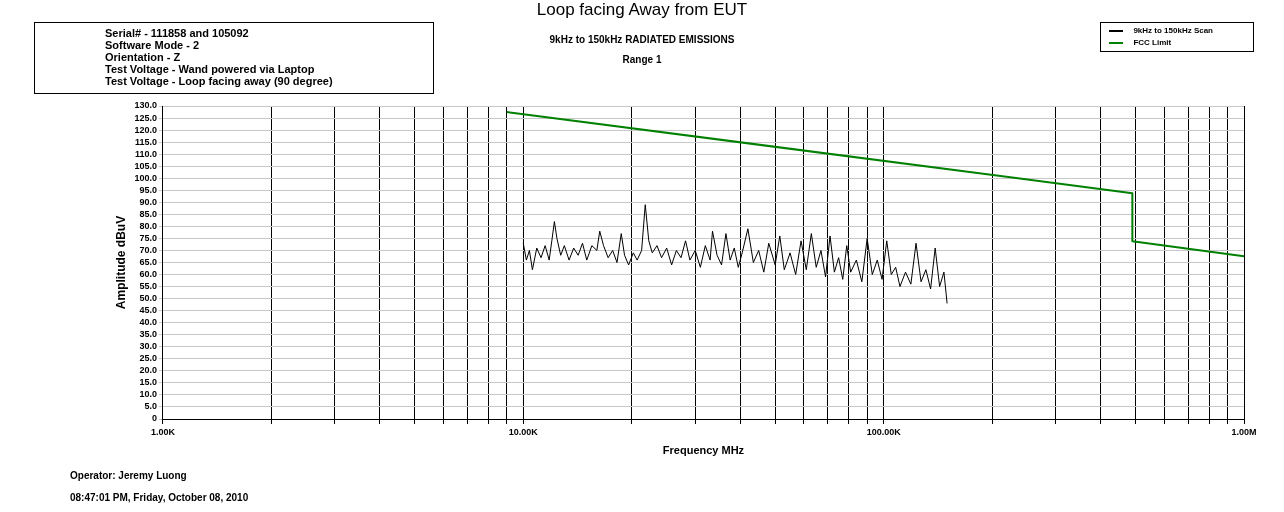 The image size is (1284, 512). Describe the element at coordinates (703, 450) in the screenshot. I see `x-axis-title: Frequency MHz` at that location.